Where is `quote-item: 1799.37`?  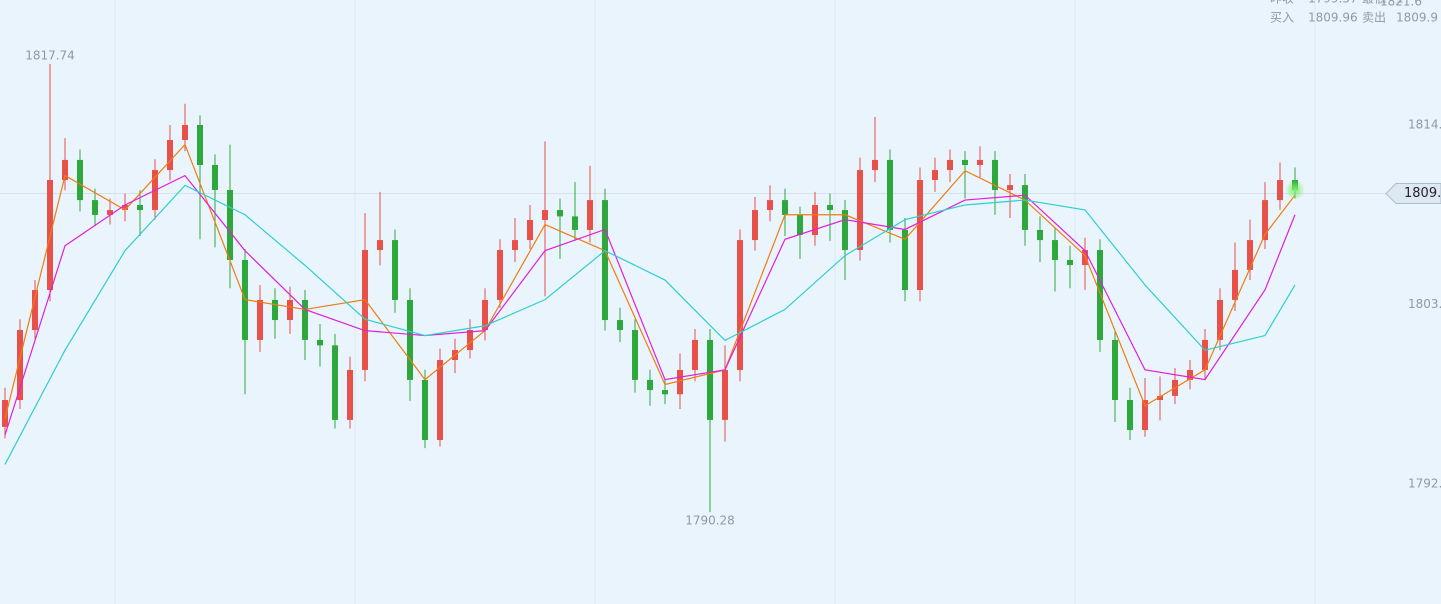
quote-item: 1799.37 is located at coordinates (1333, 3).